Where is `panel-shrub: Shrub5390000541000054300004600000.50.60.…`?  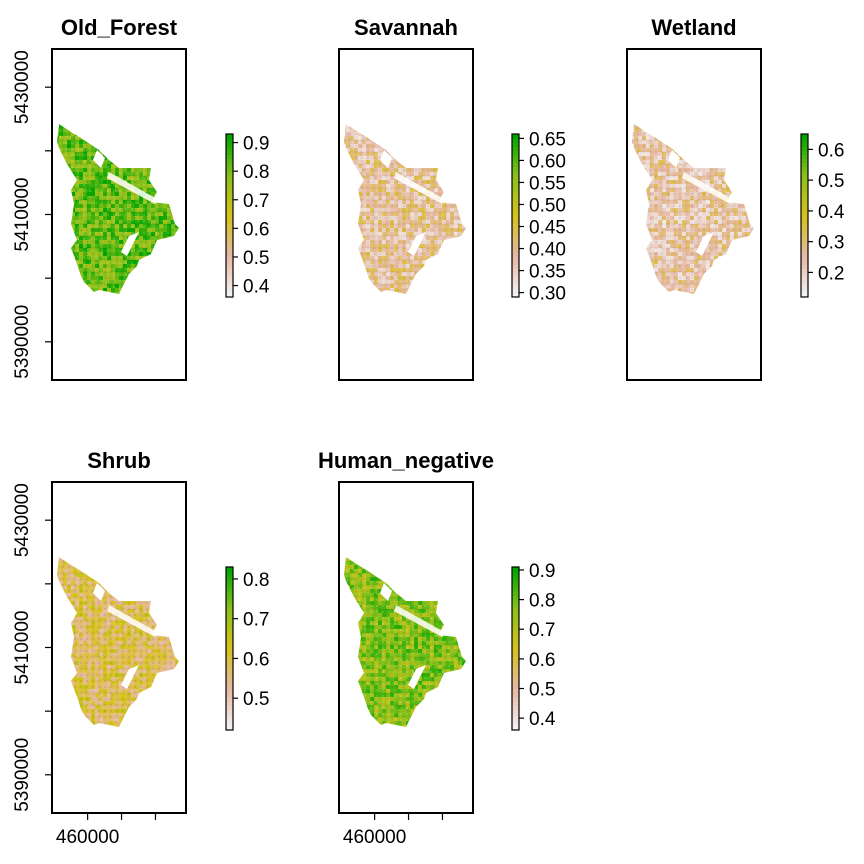 panel-shrub: Shrub5390000541000054300004600000.50.60.… is located at coordinates (140, 648).